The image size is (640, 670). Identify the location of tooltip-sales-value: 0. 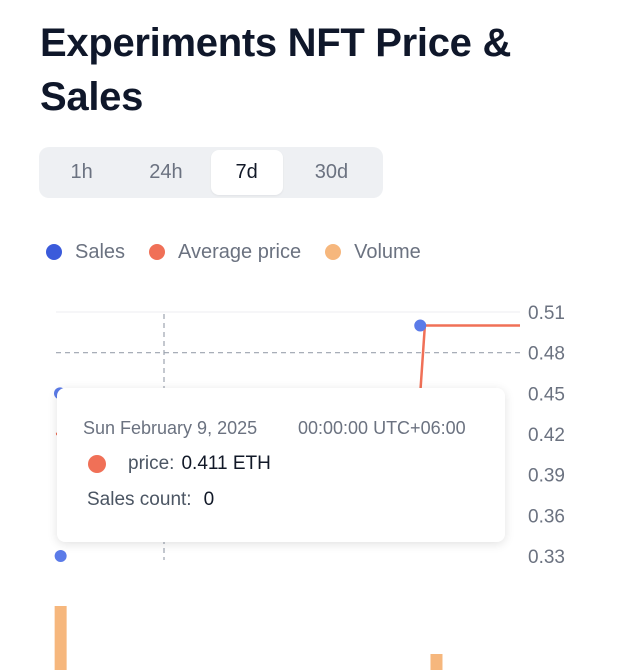
(209, 499).